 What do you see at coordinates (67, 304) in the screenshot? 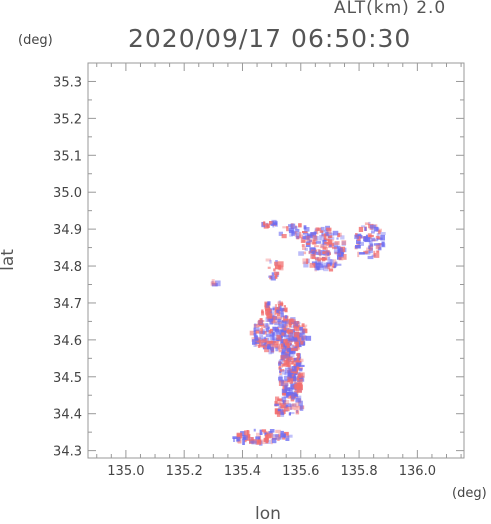
I see `y-tick-label: 34.7` at bounding box center [67, 304].